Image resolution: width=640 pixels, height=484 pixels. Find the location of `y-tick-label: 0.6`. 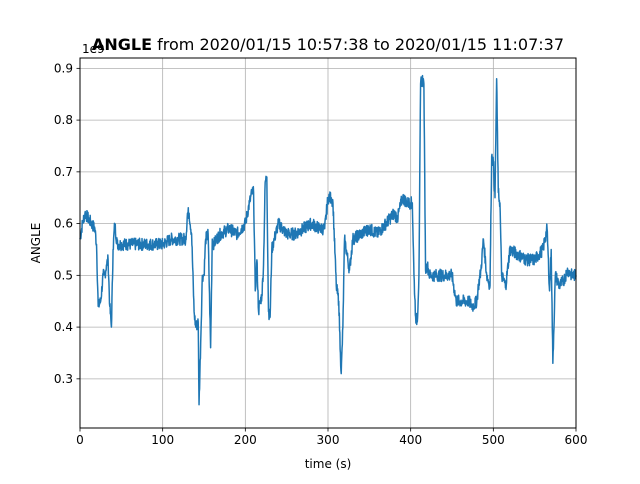

y-tick-label: 0.6 is located at coordinates (63, 224).